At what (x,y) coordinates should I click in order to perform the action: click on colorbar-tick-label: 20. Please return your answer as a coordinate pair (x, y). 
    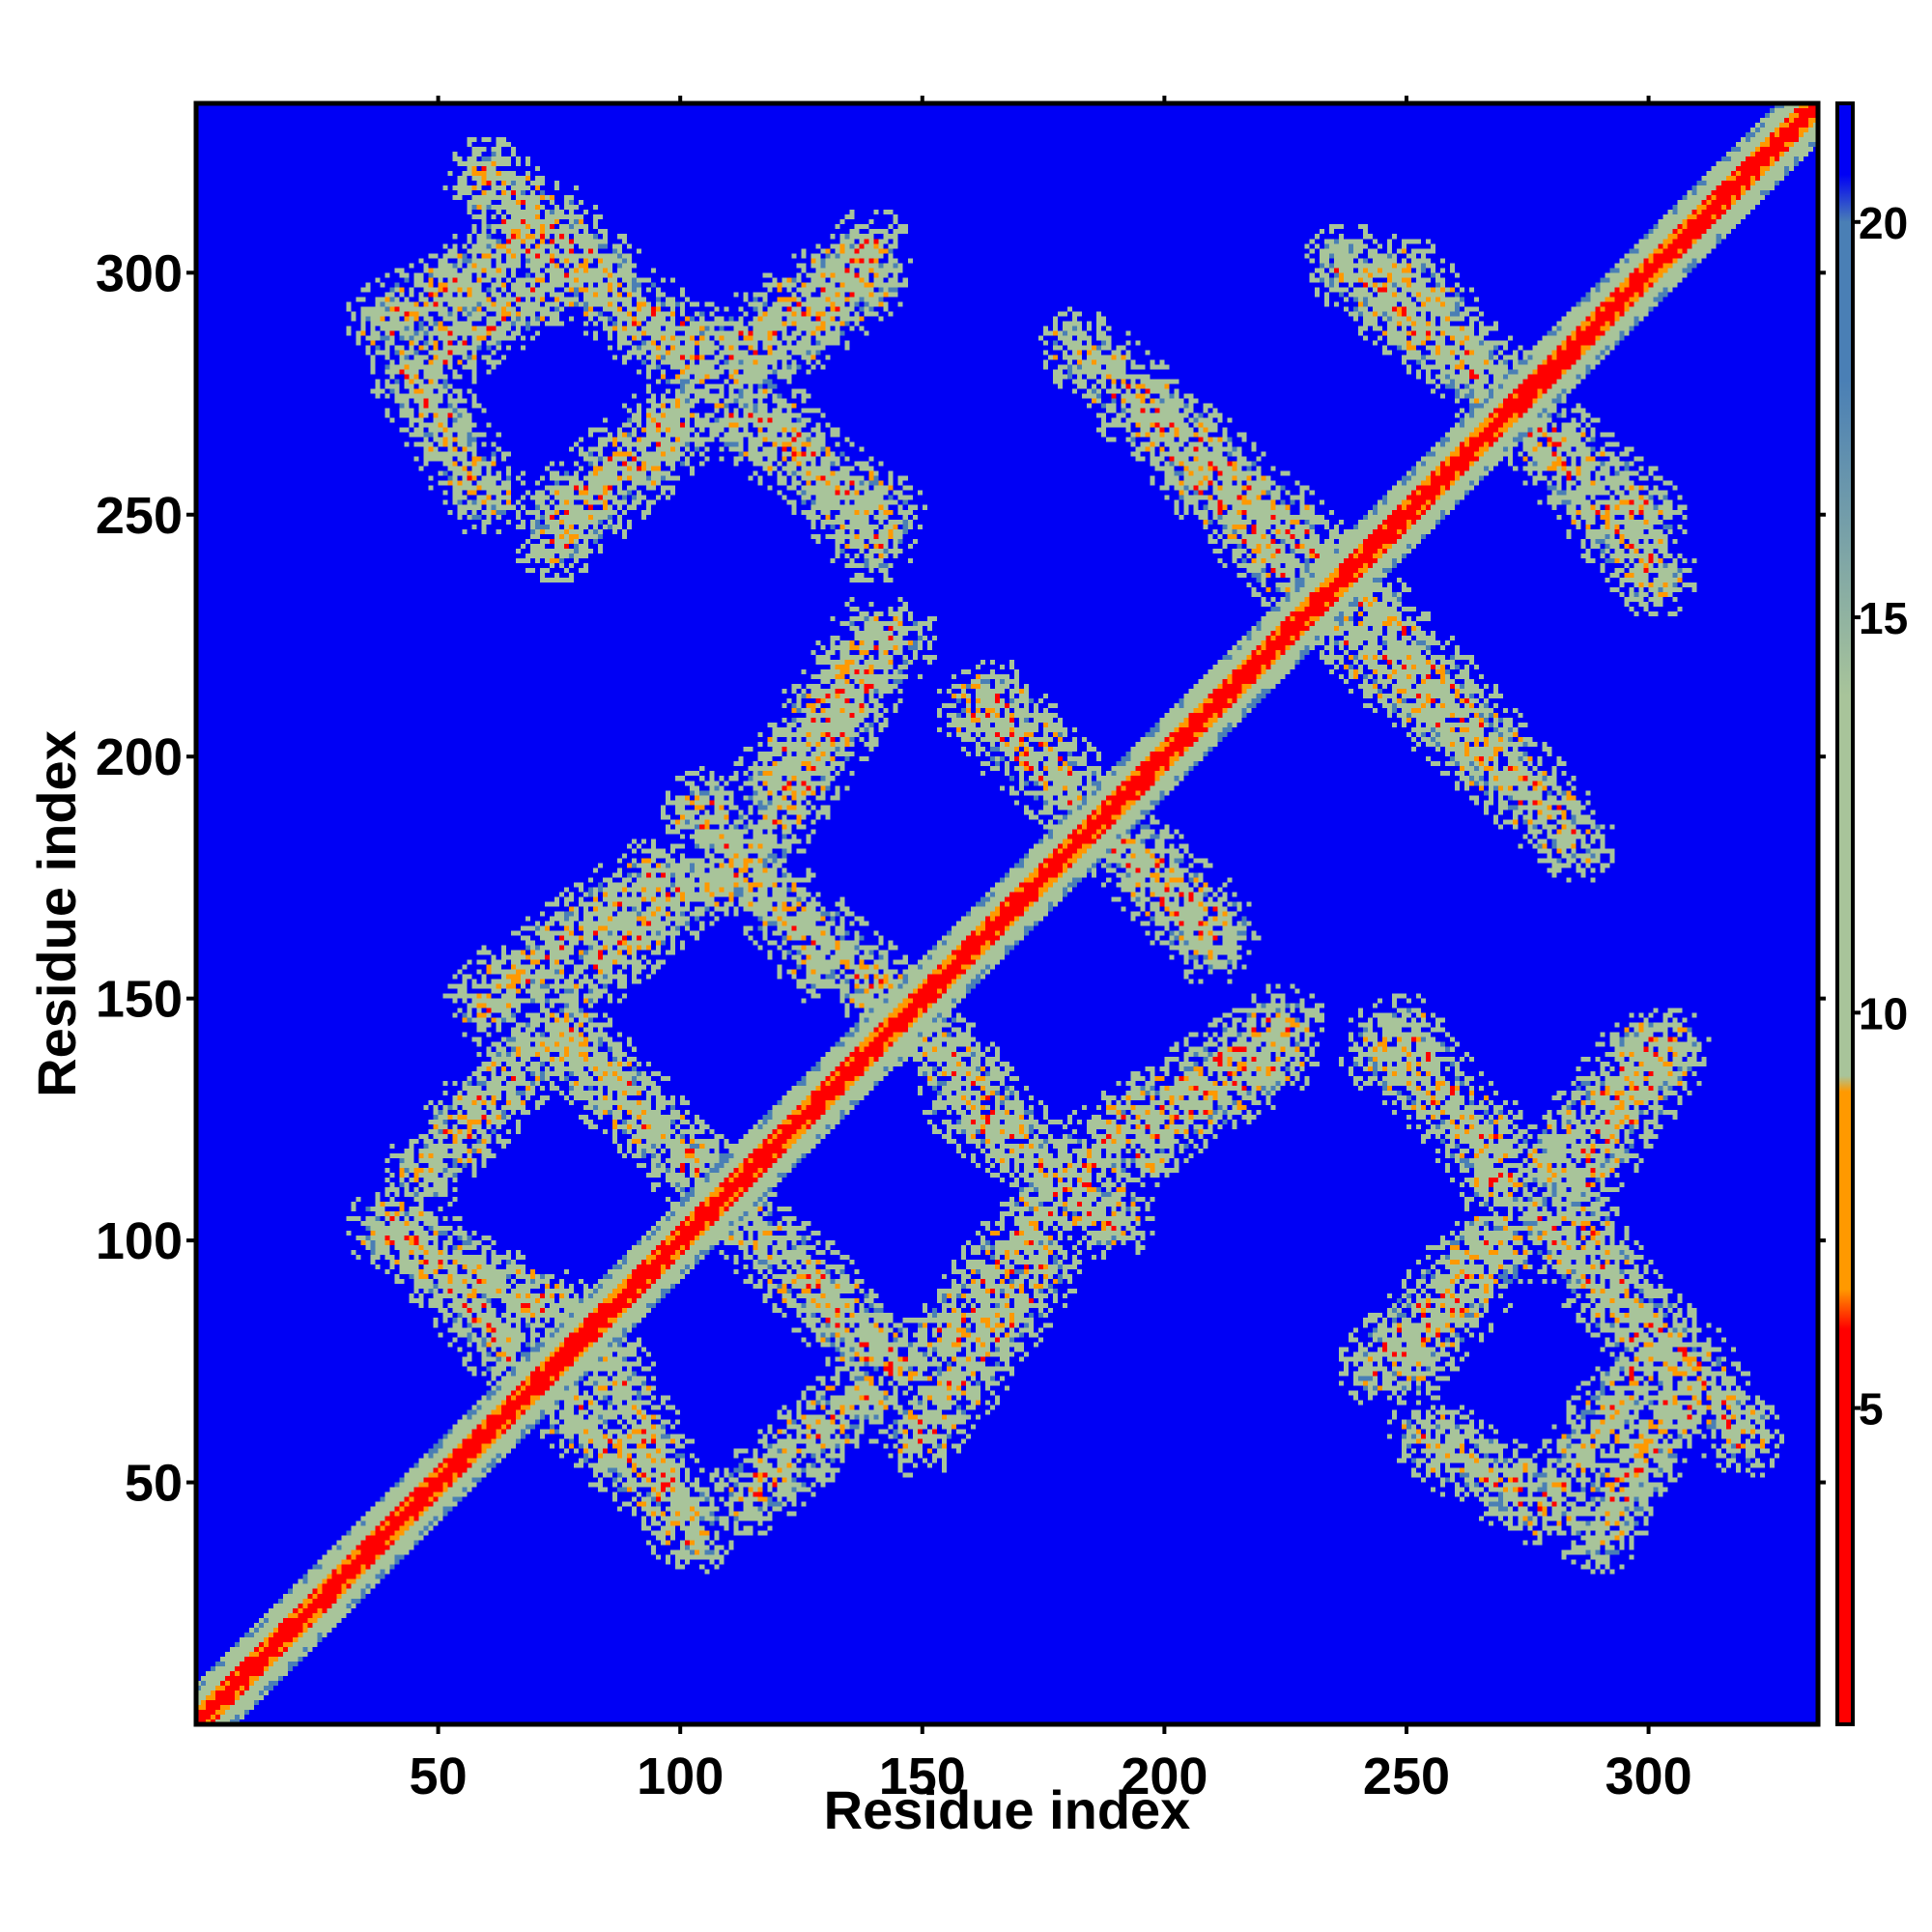
    Looking at the image, I should click on (1883, 223).